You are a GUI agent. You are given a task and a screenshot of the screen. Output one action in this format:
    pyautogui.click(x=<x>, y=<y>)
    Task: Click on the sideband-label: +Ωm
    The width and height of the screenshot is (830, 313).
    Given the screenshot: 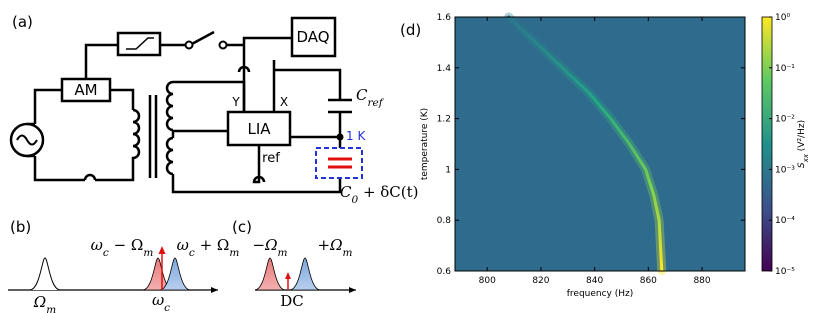 What is the action you would take?
    pyautogui.click(x=335, y=247)
    